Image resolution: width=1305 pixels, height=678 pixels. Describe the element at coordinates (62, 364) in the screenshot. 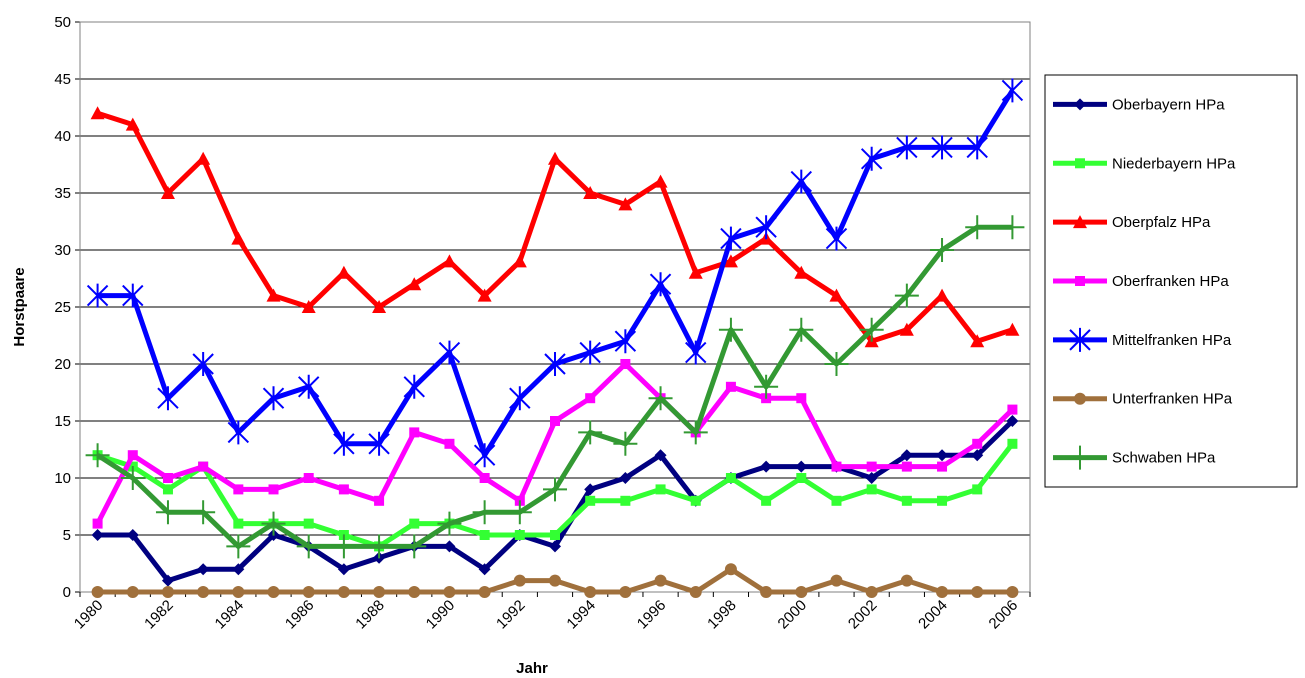

I see `y-tick-label: 20` at that location.